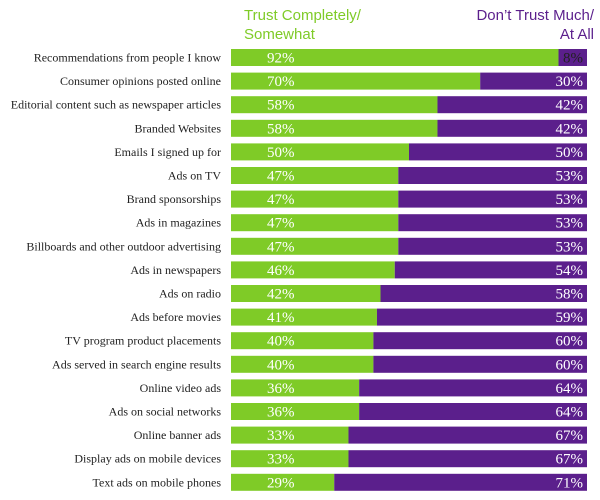 The image size is (600, 500). What do you see at coordinates (570, 483) in the screenshot?
I see `value-label-distrust: 71%` at bounding box center [570, 483].